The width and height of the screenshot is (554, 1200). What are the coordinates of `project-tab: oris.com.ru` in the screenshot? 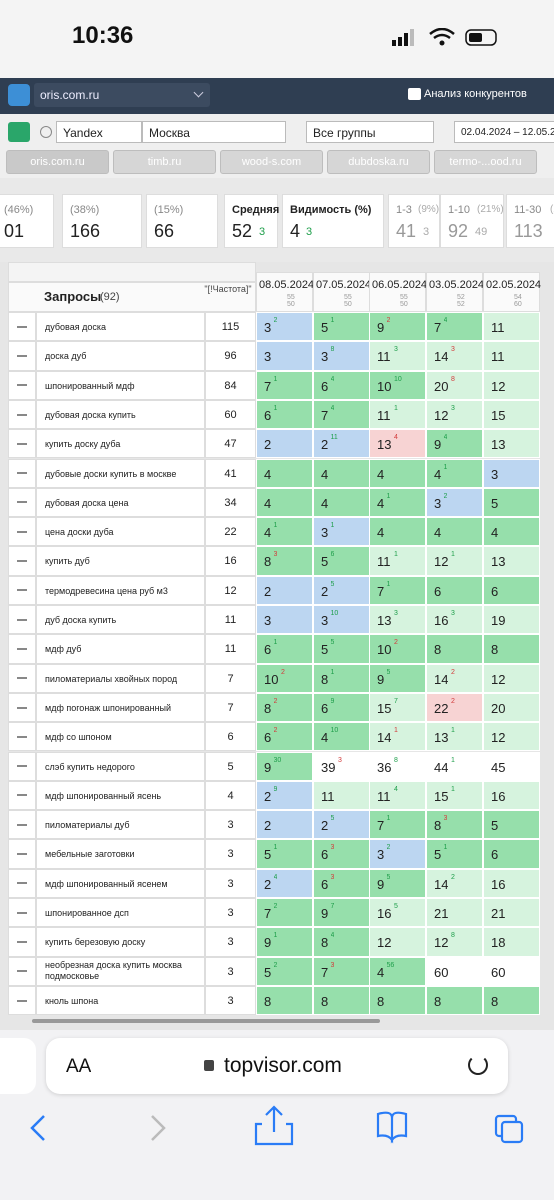 It's located at (57, 162).